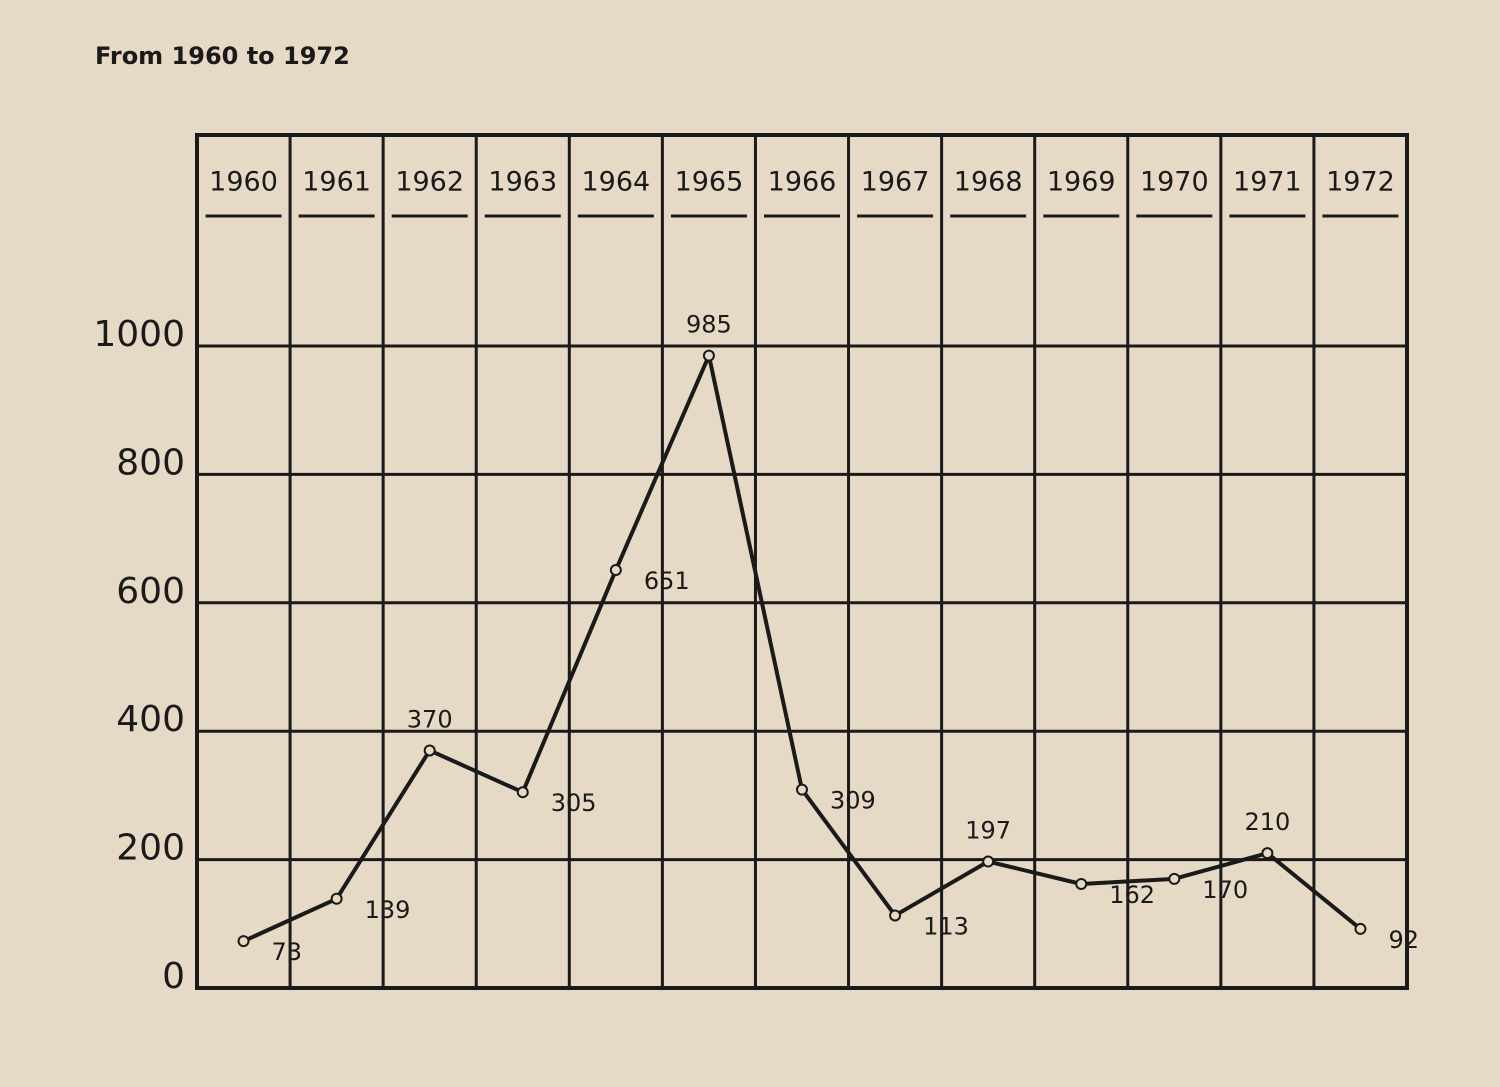  Describe the element at coordinates (173, 976) in the screenshot. I see `y-tick-label: 0` at that location.